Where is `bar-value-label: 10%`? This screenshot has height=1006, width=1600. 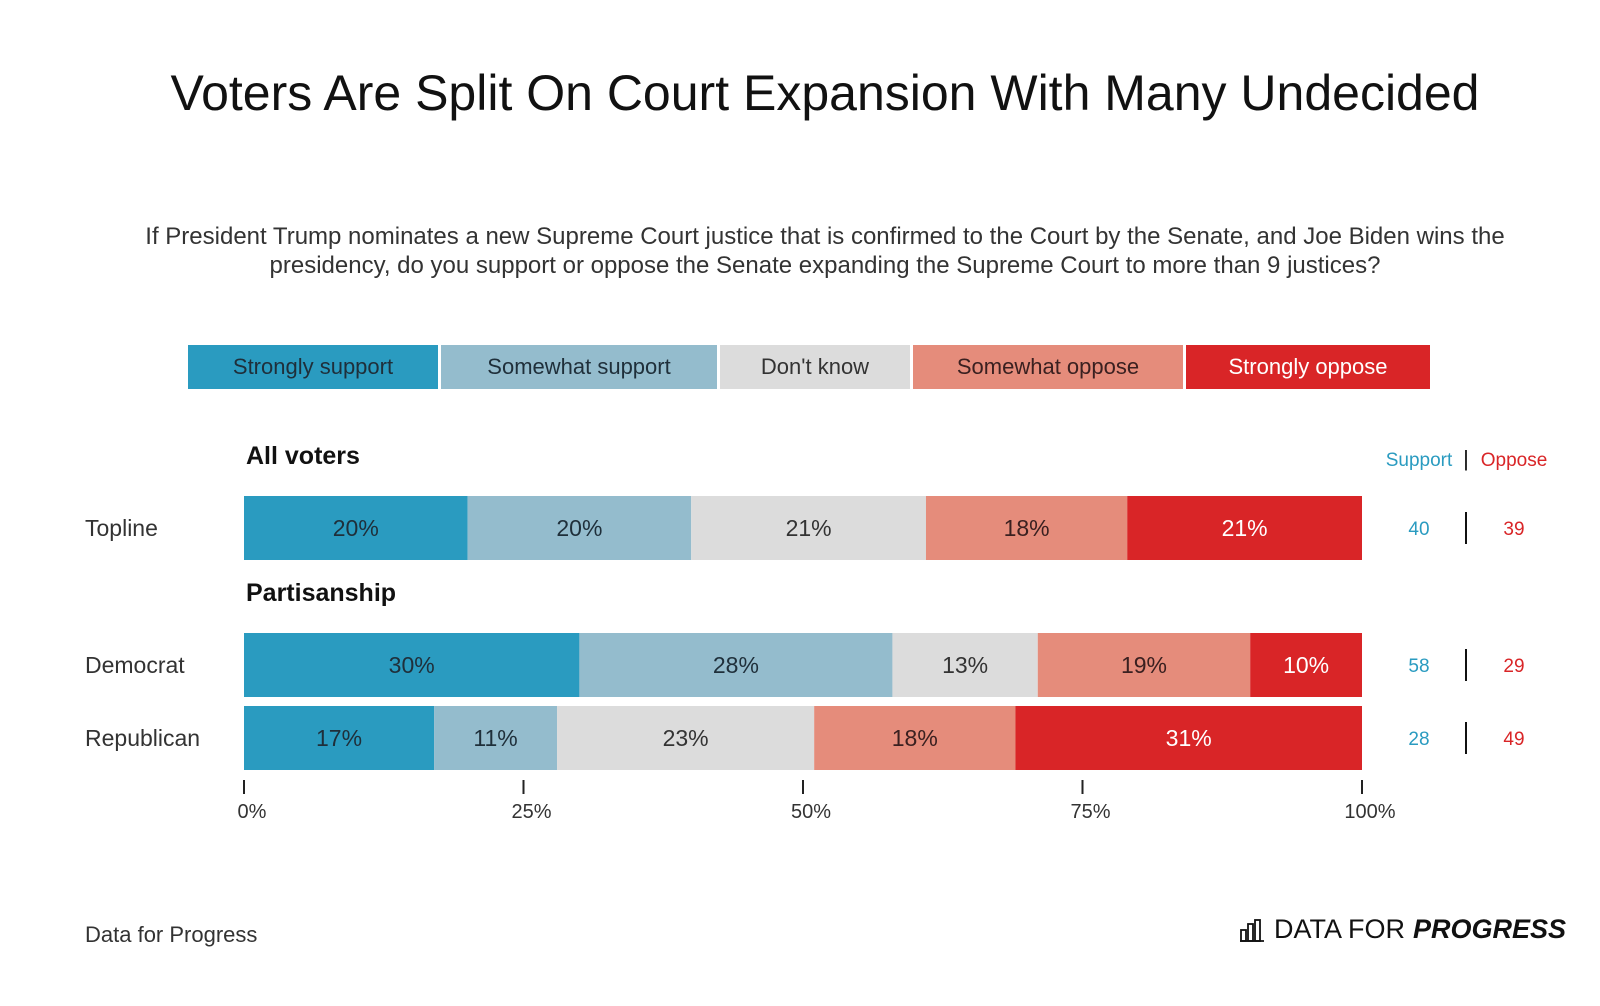 bar-value-label: 10% is located at coordinates (1306, 665).